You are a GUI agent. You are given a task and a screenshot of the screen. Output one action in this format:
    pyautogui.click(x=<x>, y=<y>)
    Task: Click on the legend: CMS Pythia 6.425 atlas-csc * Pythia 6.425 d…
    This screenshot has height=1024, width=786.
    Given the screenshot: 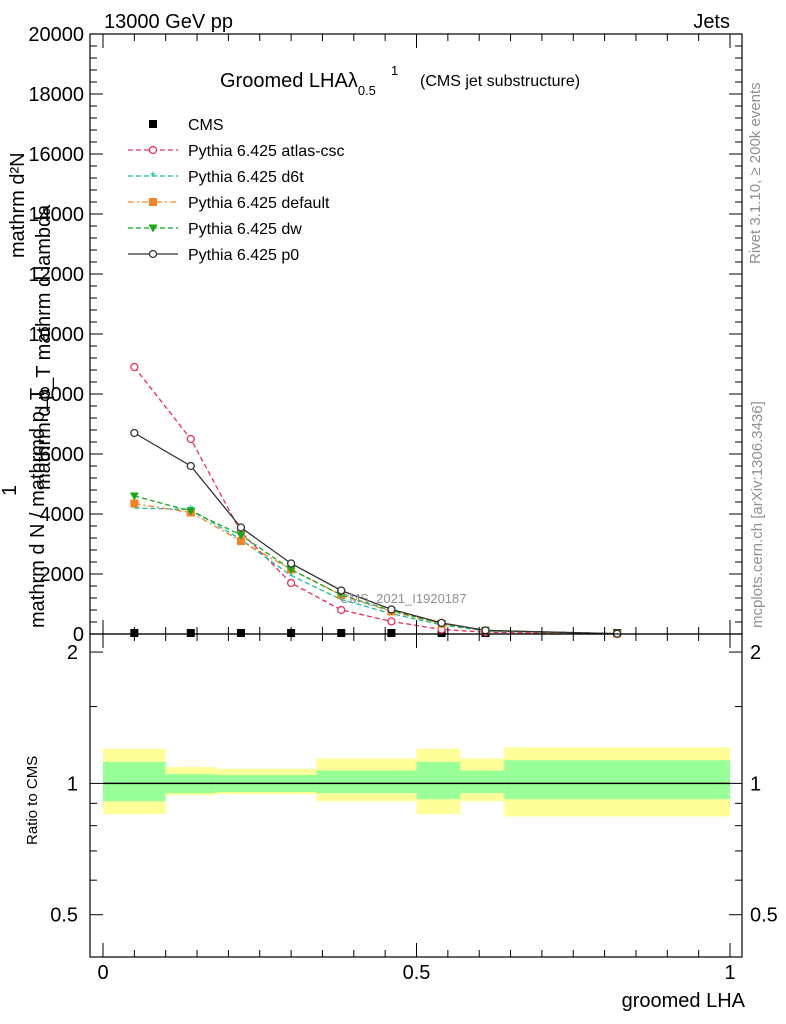 What is the action you would take?
    pyautogui.click(x=236, y=190)
    